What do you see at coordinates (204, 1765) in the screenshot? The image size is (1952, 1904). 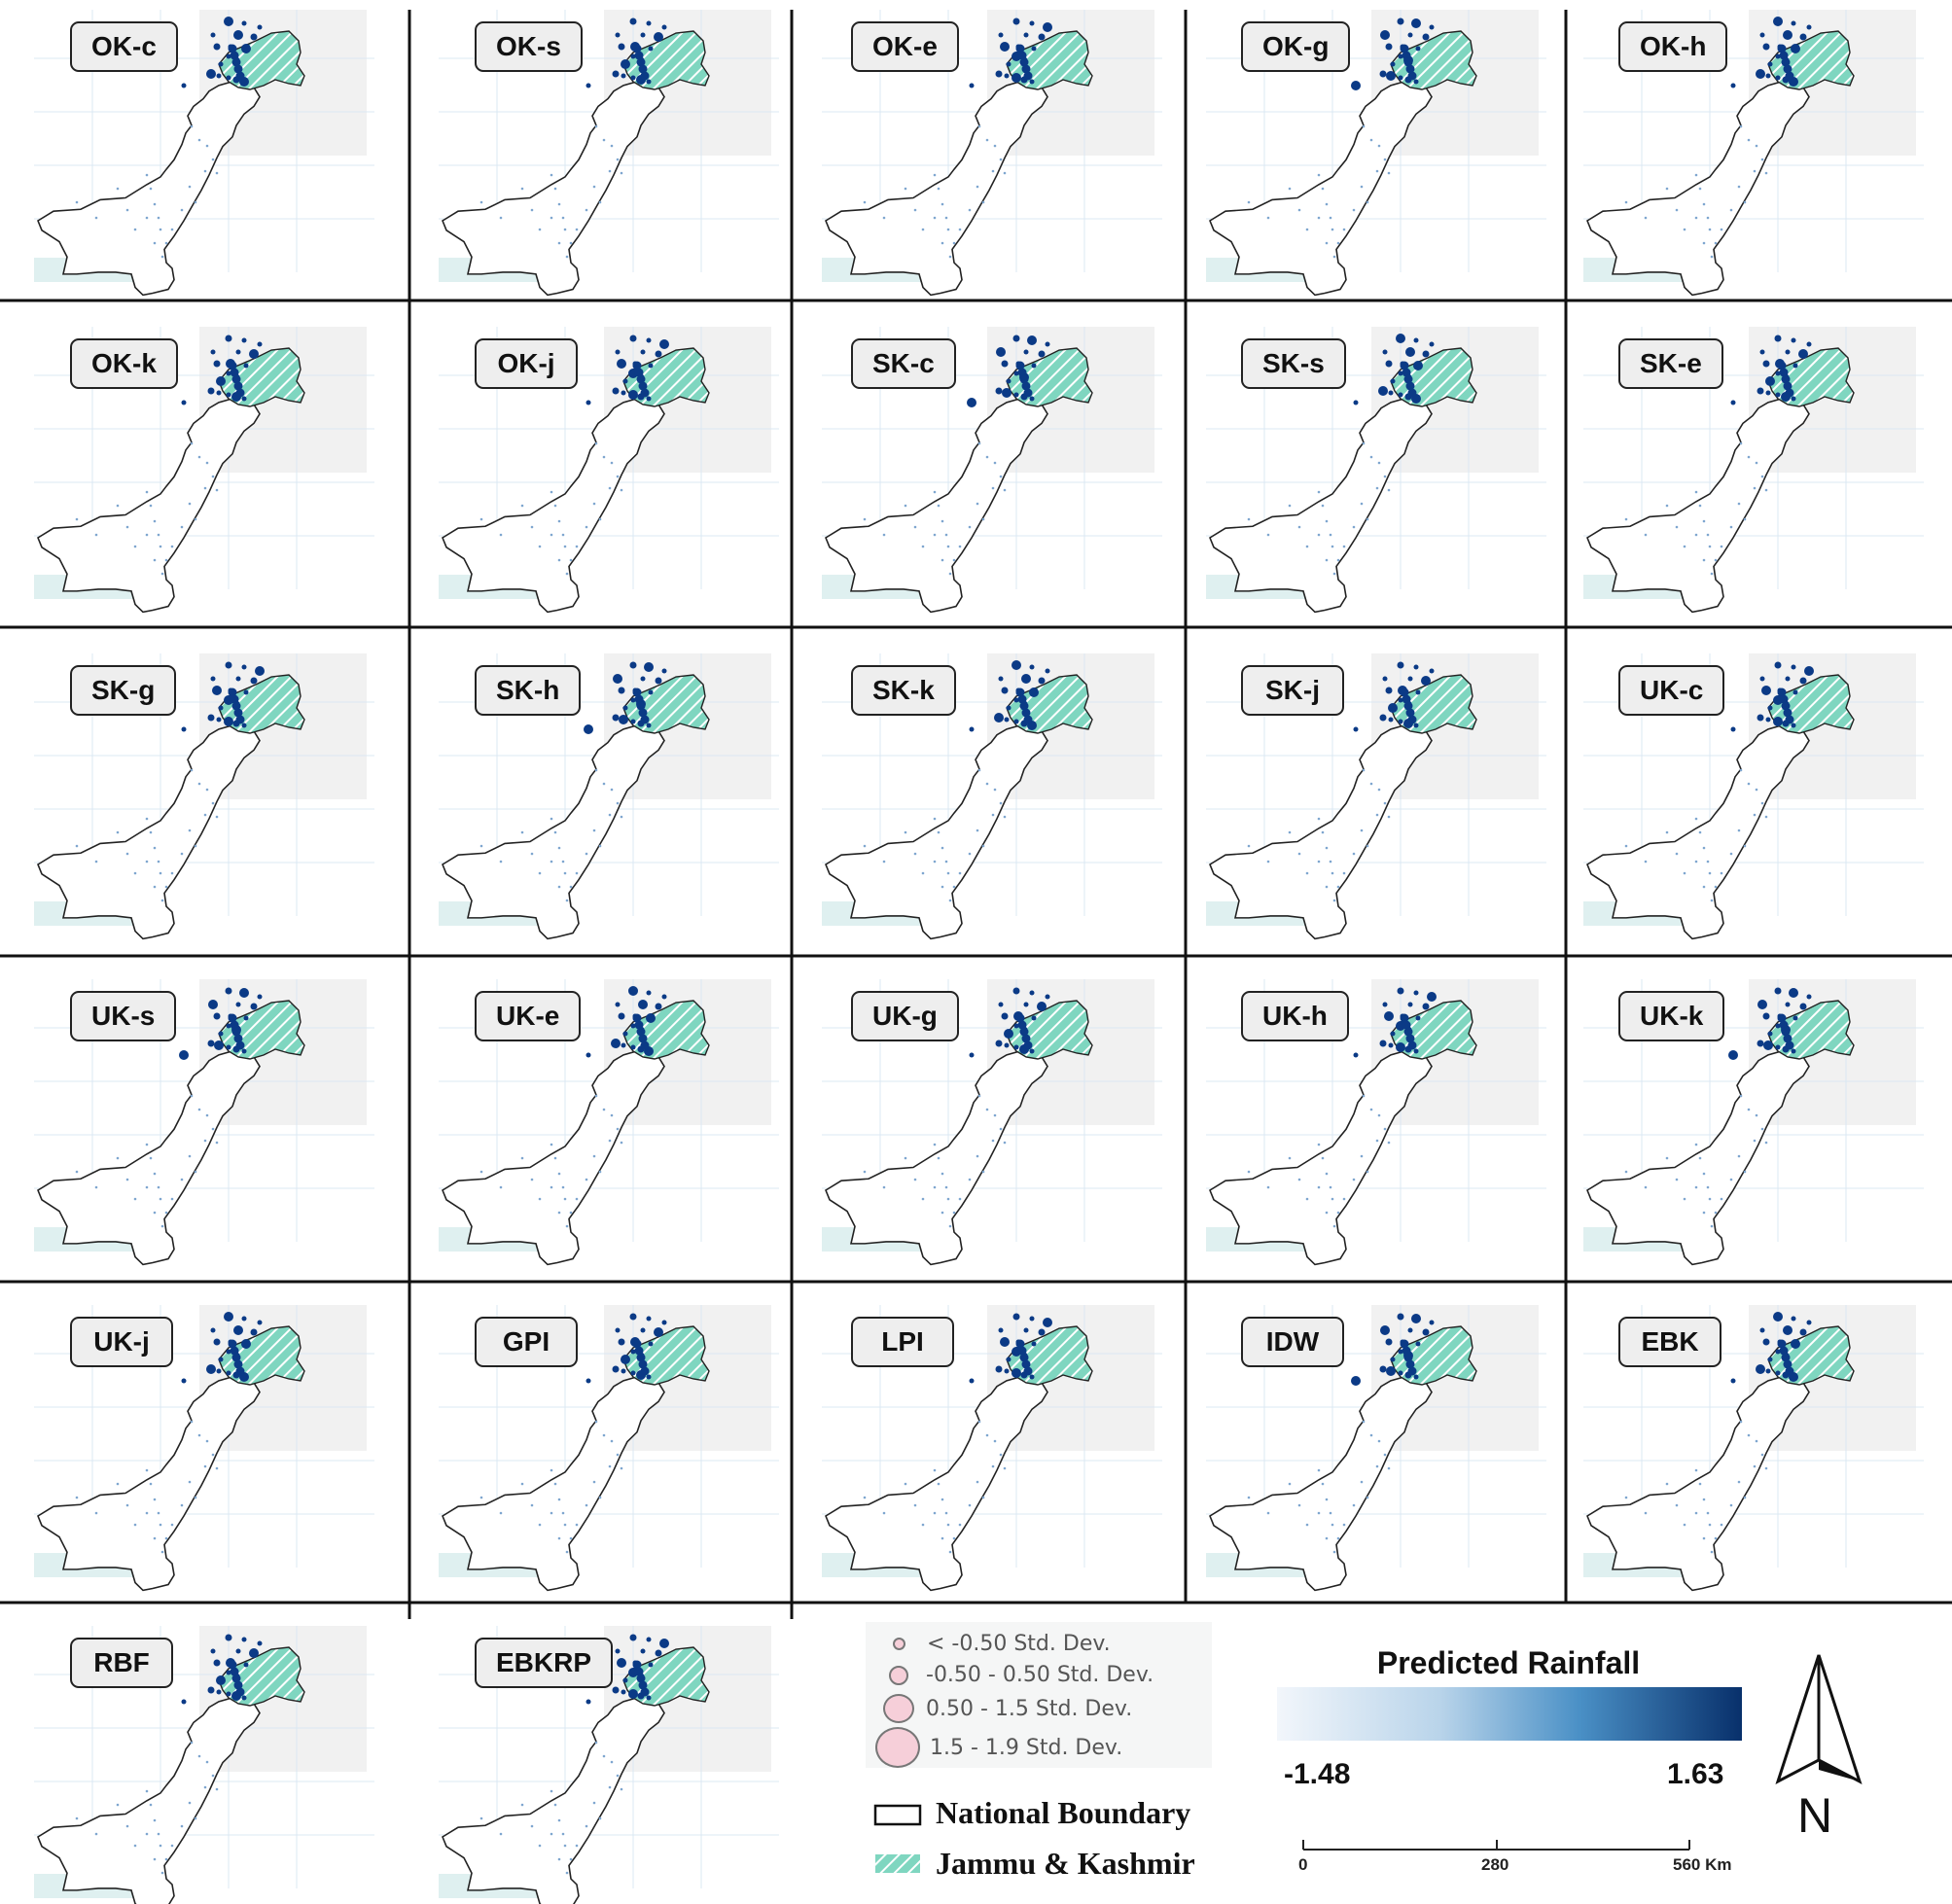 I see `map-panel-rbf` at bounding box center [204, 1765].